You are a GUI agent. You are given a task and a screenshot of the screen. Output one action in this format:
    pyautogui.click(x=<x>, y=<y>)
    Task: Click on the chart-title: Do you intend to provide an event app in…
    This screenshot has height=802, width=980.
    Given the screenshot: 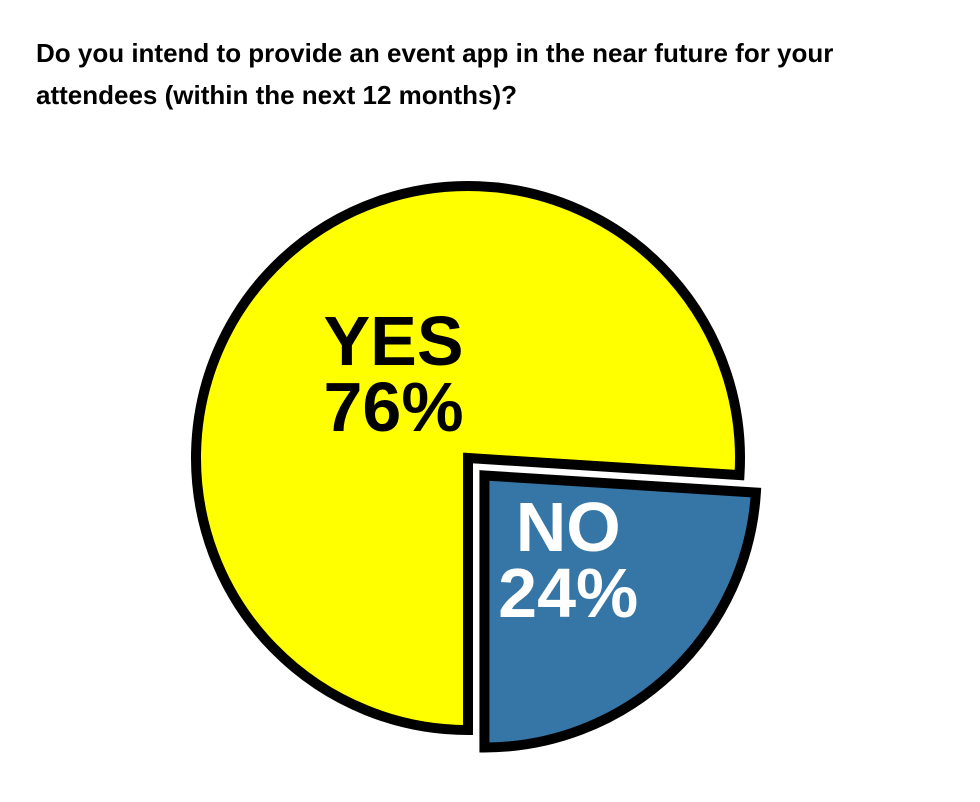 What is the action you would take?
    pyautogui.click(x=435, y=74)
    